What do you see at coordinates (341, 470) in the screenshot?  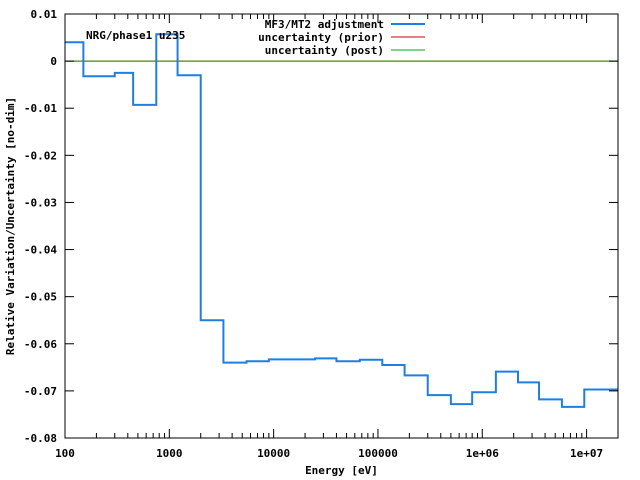 I see `x-axis-label: Energy [eV]` at bounding box center [341, 470].